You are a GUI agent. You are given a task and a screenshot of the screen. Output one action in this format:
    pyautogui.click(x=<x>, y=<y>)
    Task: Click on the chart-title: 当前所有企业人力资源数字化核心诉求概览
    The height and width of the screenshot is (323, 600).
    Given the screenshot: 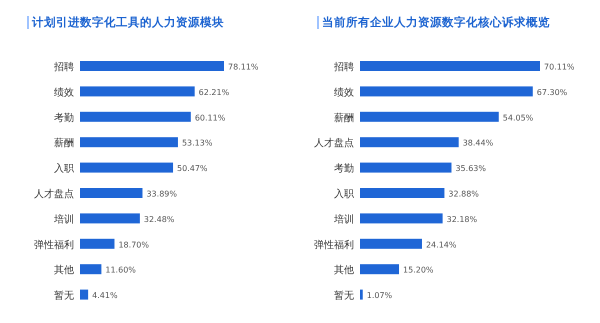 What is the action you would take?
    pyautogui.click(x=436, y=22)
    